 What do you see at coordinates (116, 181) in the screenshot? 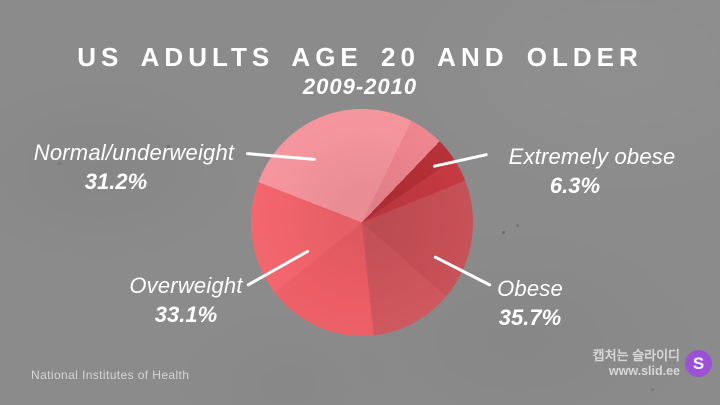
I see `slice-percent: 31.2%` at bounding box center [116, 181].